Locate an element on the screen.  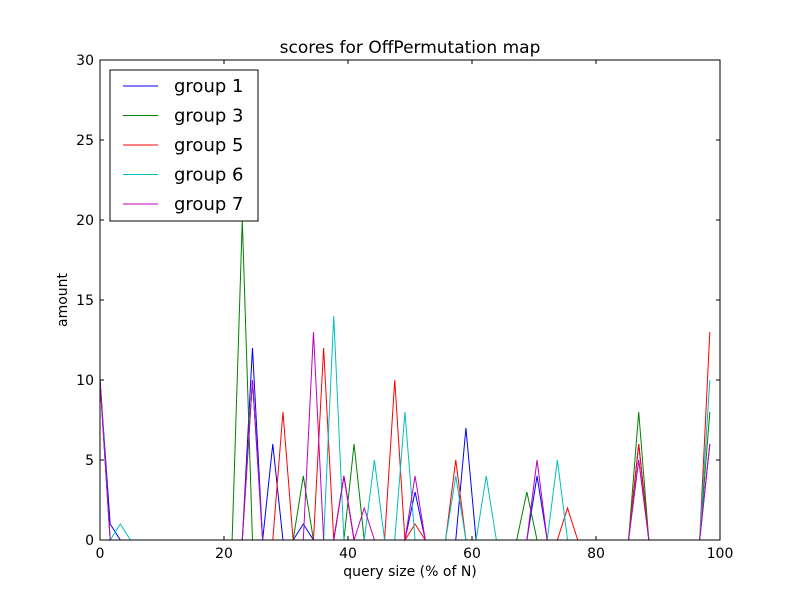
y-tick-label: 30 is located at coordinates (85, 61).